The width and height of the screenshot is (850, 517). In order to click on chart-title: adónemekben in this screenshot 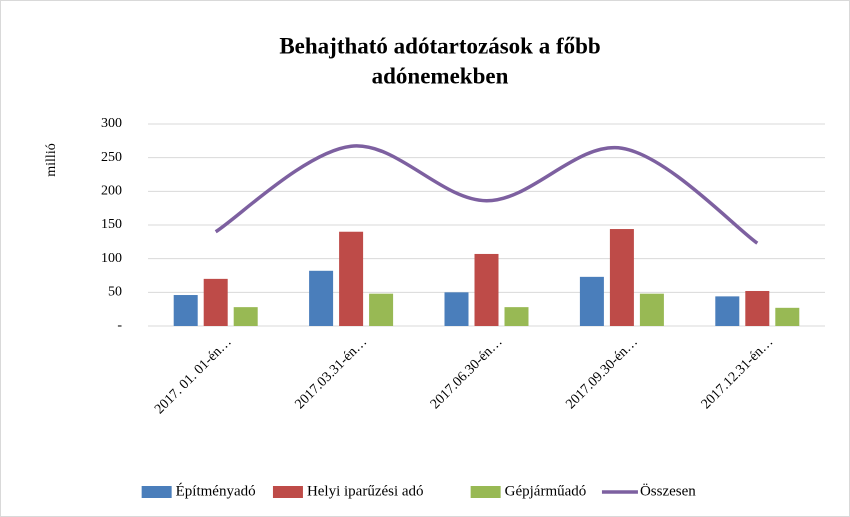, I will do `click(440, 75)`.